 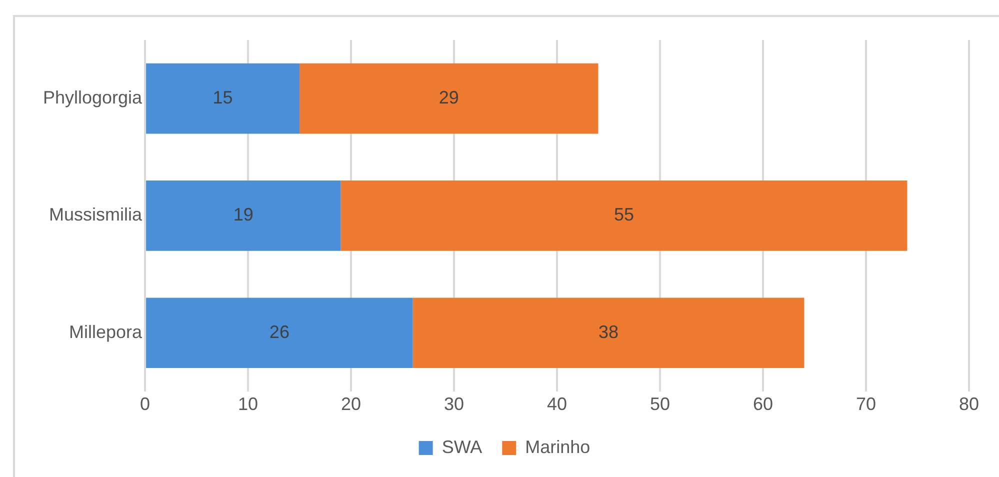 I want to click on y-tick-label: Phyllogorgia, so click(x=93, y=98).